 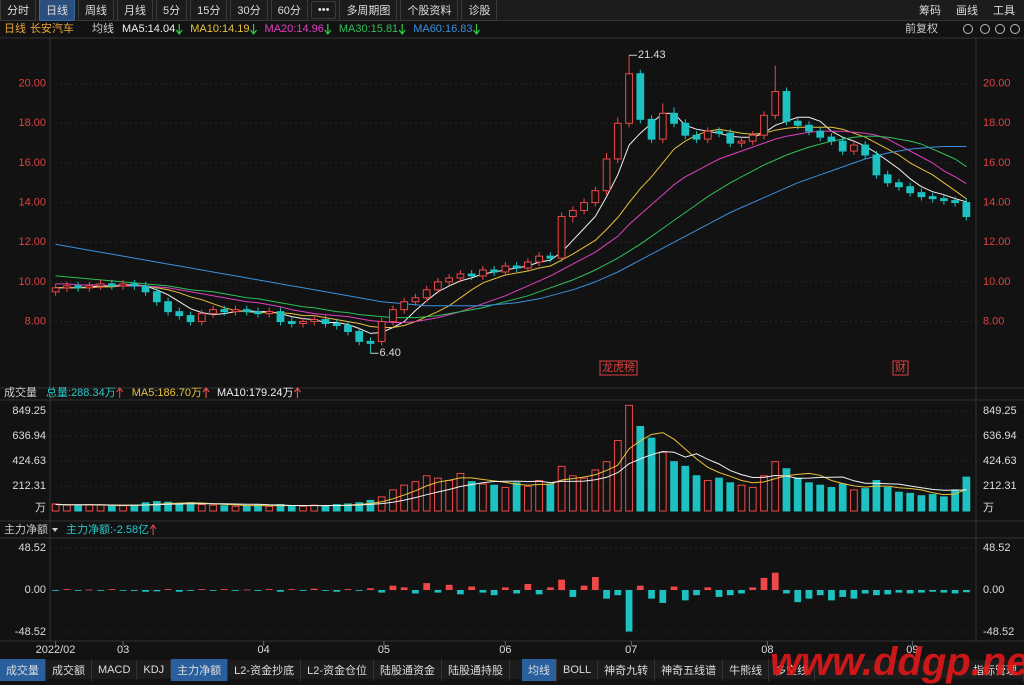 What do you see at coordinates (792, 669) in the screenshot?
I see `indicator-tab: 多空线` at bounding box center [792, 669].